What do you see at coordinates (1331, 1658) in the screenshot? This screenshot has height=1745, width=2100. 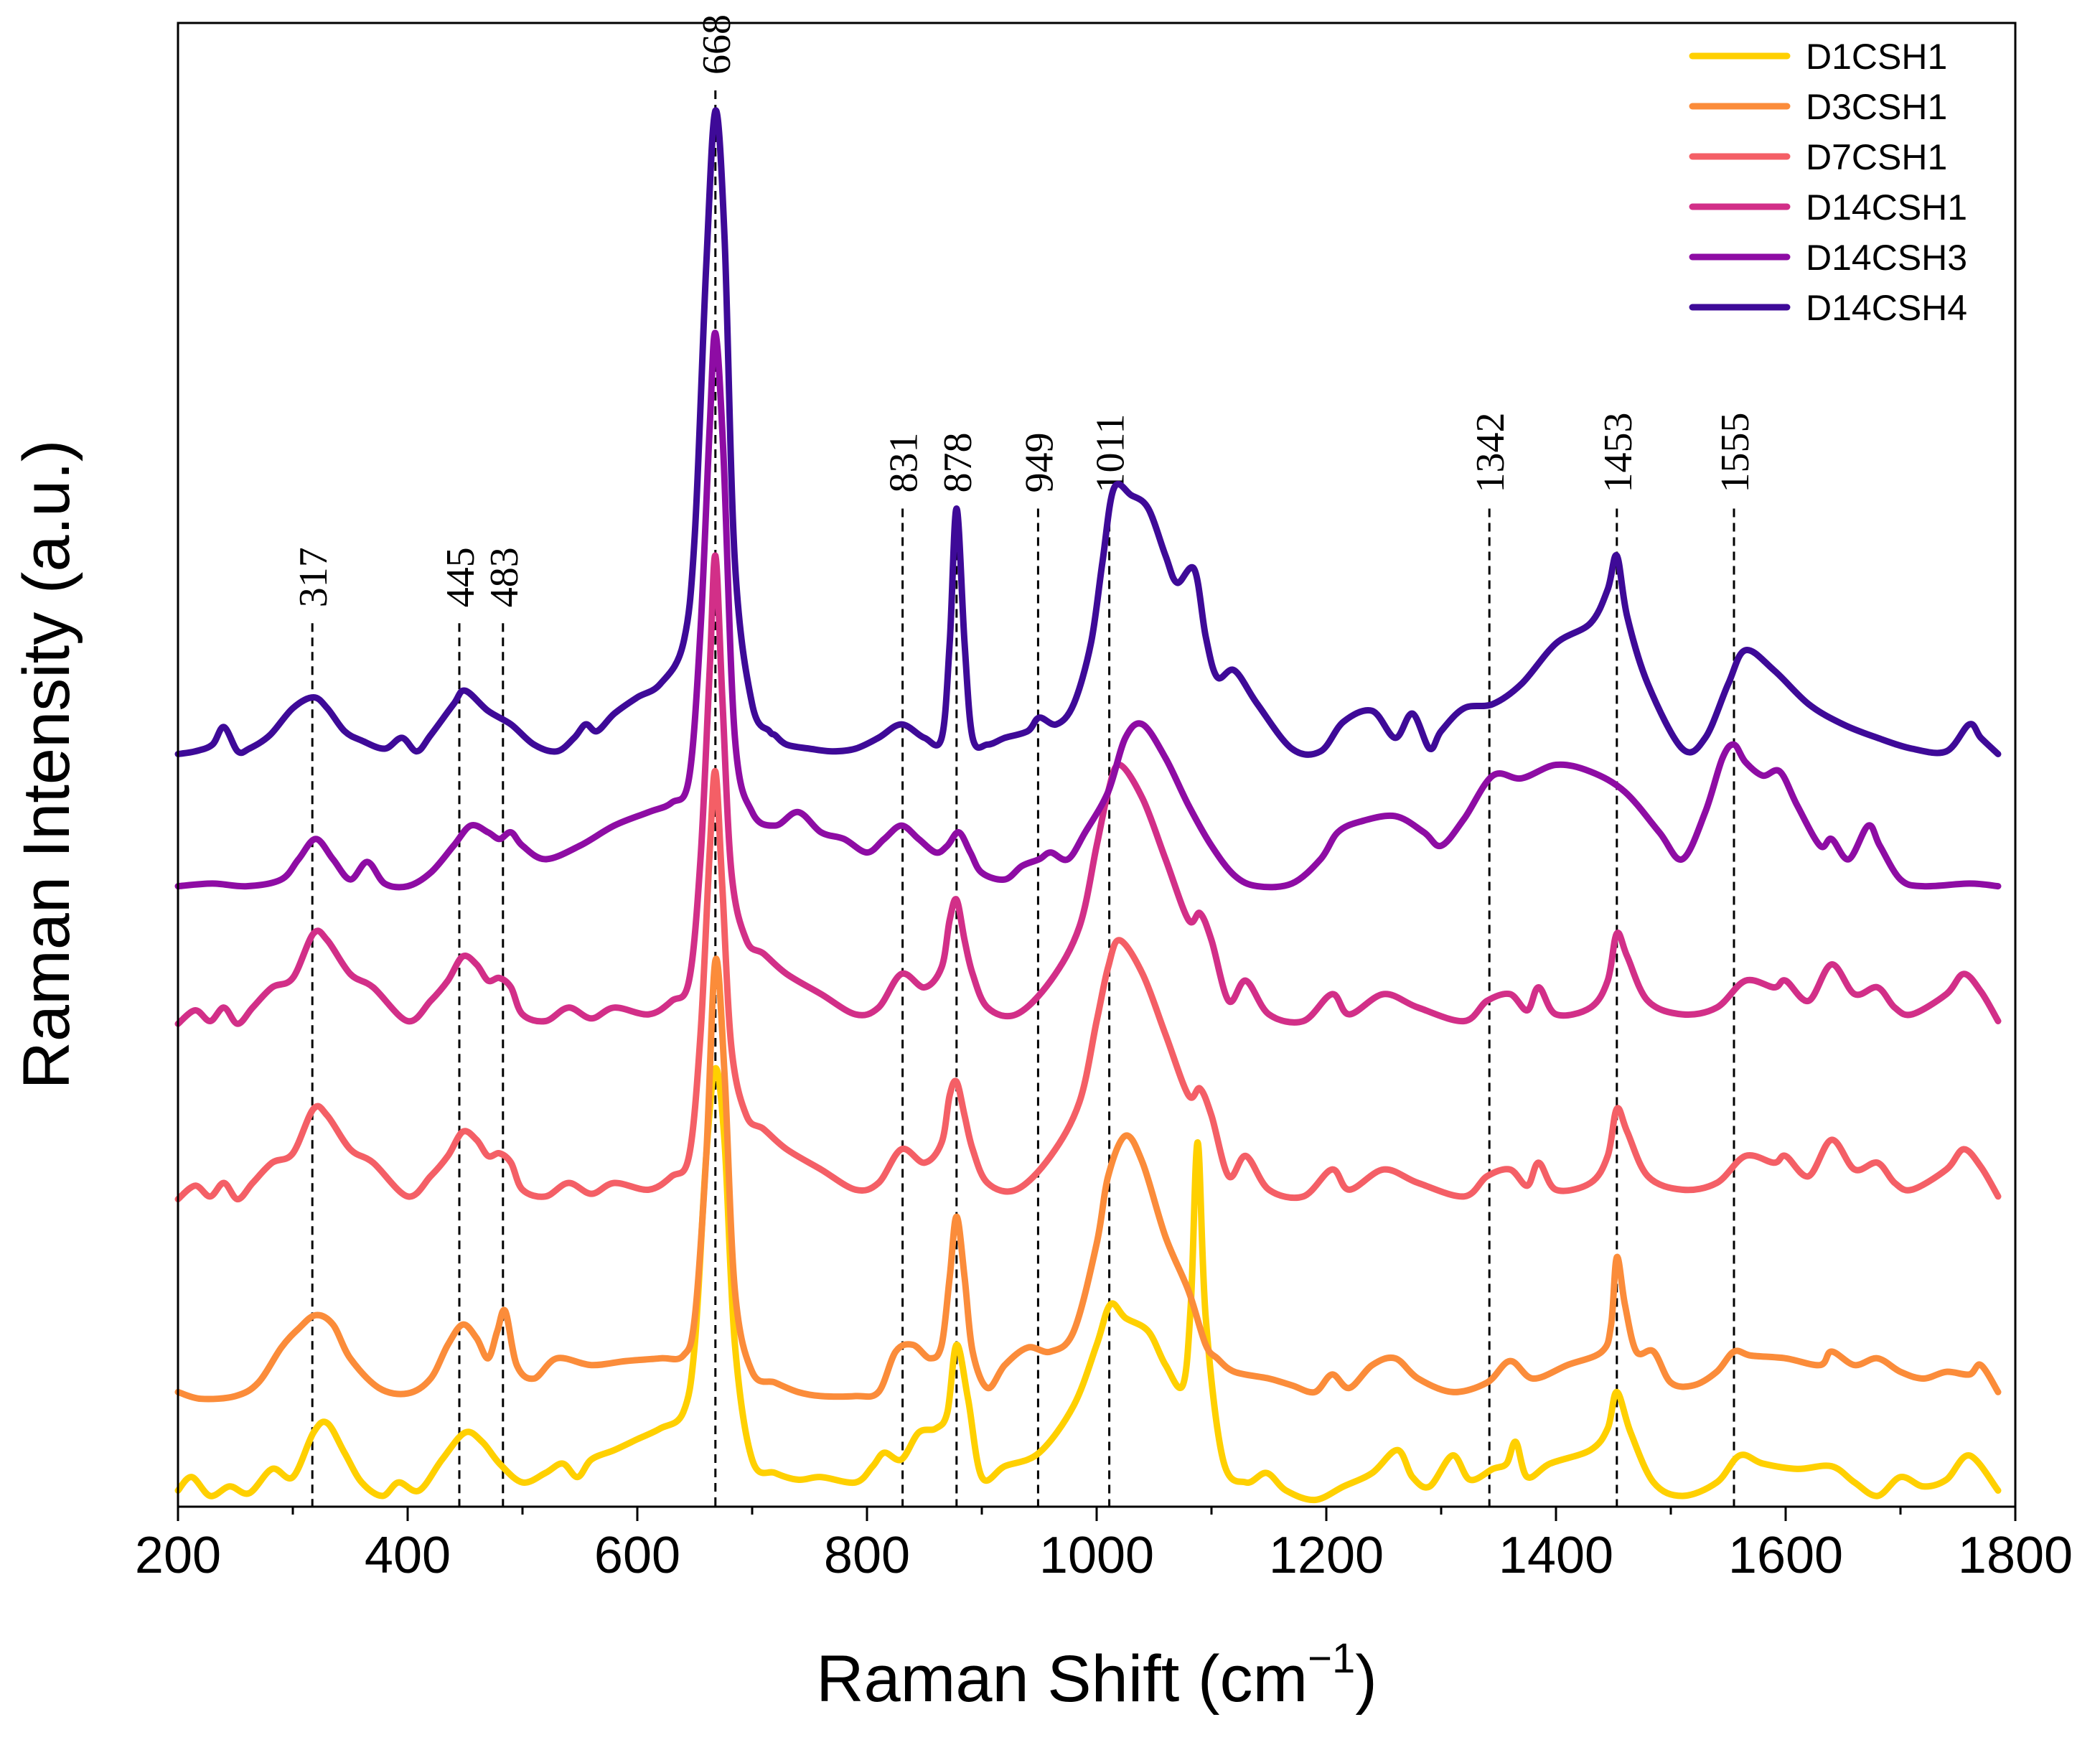 I see `x-axis-title-sup: −1` at bounding box center [1331, 1658].